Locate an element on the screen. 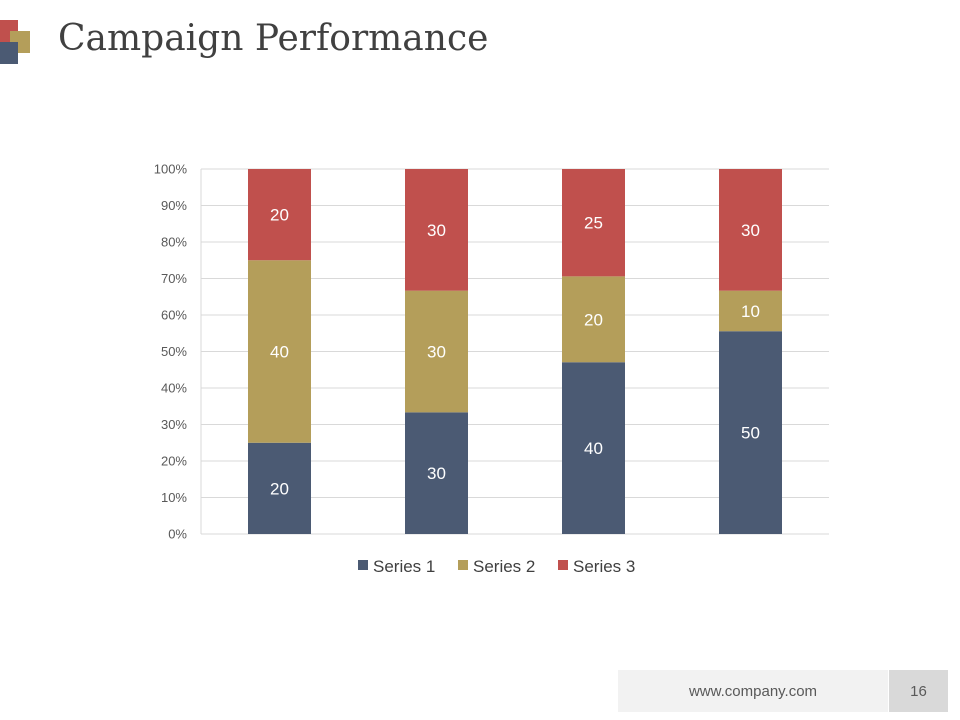  data-label: 25 is located at coordinates (593, 223).